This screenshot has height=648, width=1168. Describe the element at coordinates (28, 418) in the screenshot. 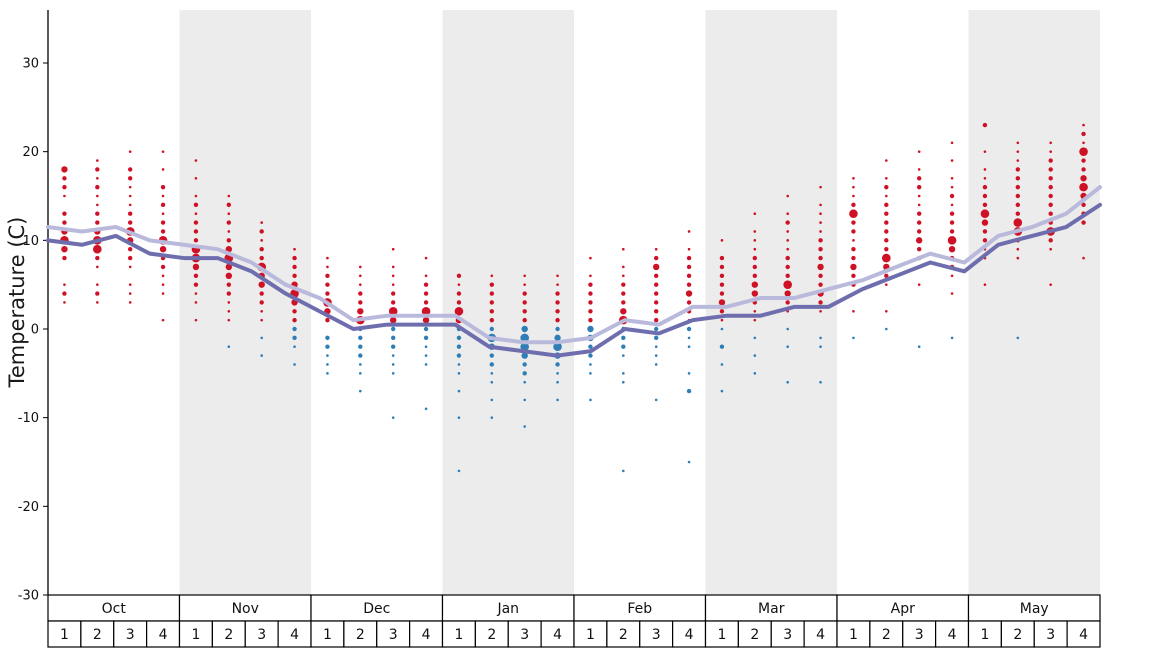

I see `y-tick-label: -10` at that location.